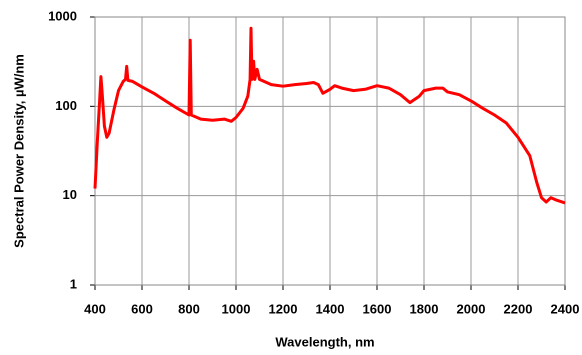 Image resolution: width=582 pixels, height=355 pixels. What do you see at coordinates (62, 15) in the screenshot?
I see `y-tick-label: 1000` at bounding box center [62, 15].